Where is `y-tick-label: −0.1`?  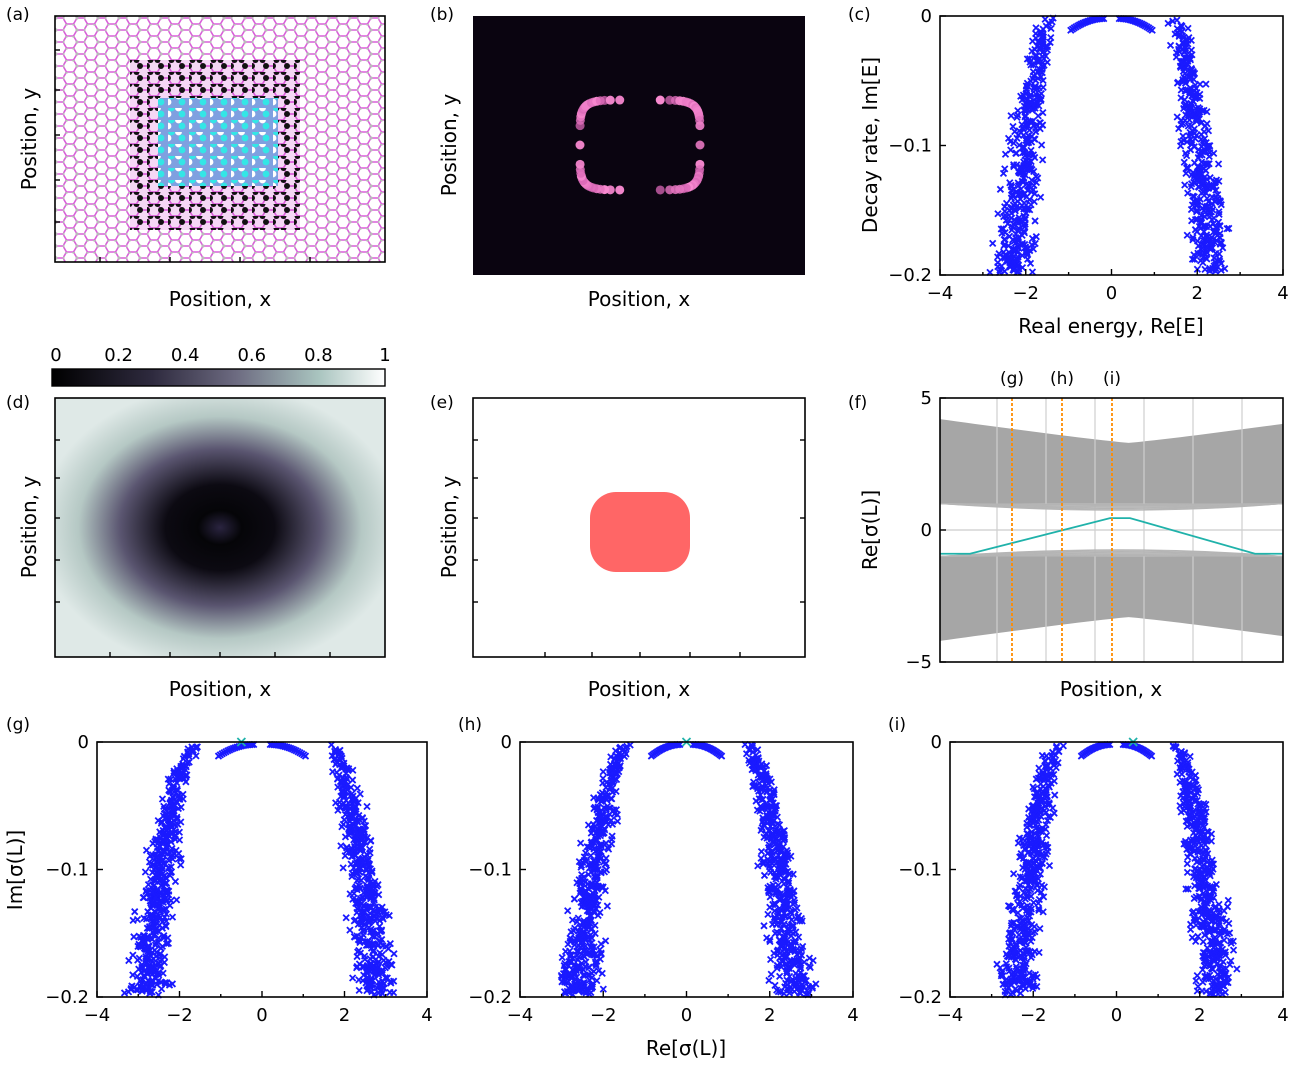
y-tick-label: −0.1 is located at coordinates (490, 870).